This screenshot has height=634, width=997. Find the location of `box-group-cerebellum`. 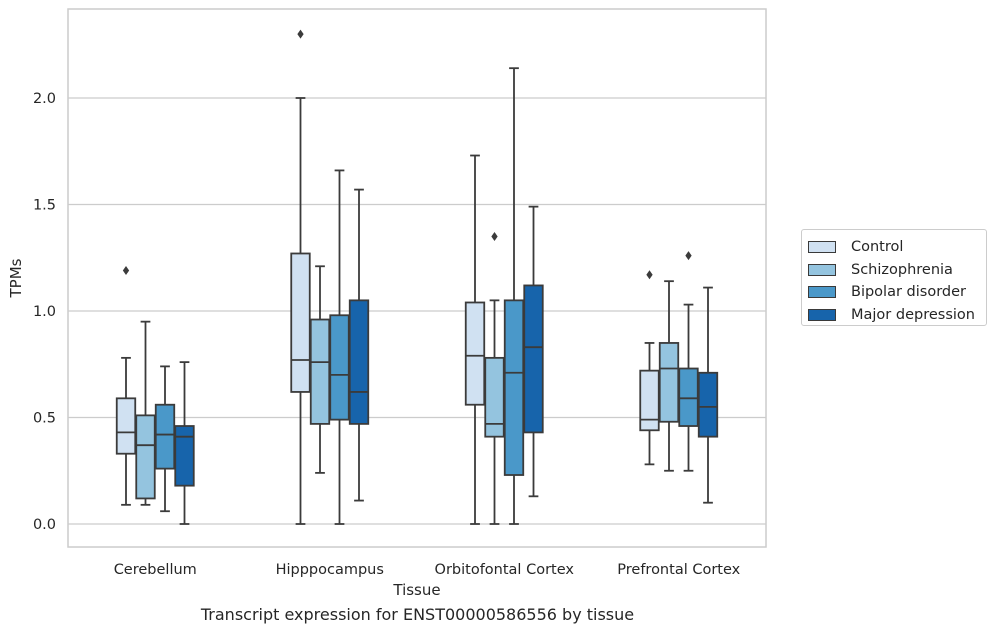

box-group-cerebellum is located at coordinates (155, 395).